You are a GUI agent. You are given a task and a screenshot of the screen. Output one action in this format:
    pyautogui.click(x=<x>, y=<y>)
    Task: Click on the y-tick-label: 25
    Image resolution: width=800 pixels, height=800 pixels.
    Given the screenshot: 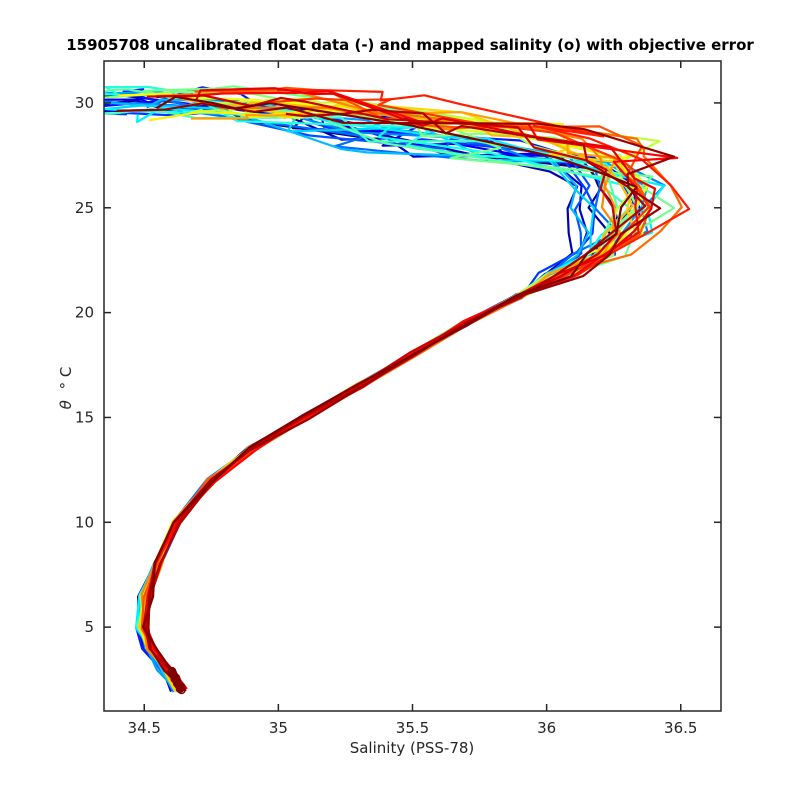 What is the action you would take?
    pyautogui.click(x=84, y=208)
    